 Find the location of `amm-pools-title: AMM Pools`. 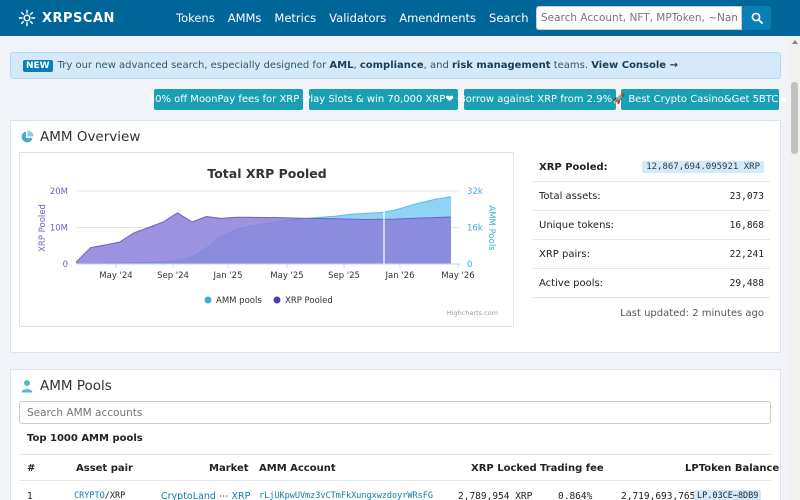

amm-pools-title: AMM Pools is located at coordinates (66, 386).